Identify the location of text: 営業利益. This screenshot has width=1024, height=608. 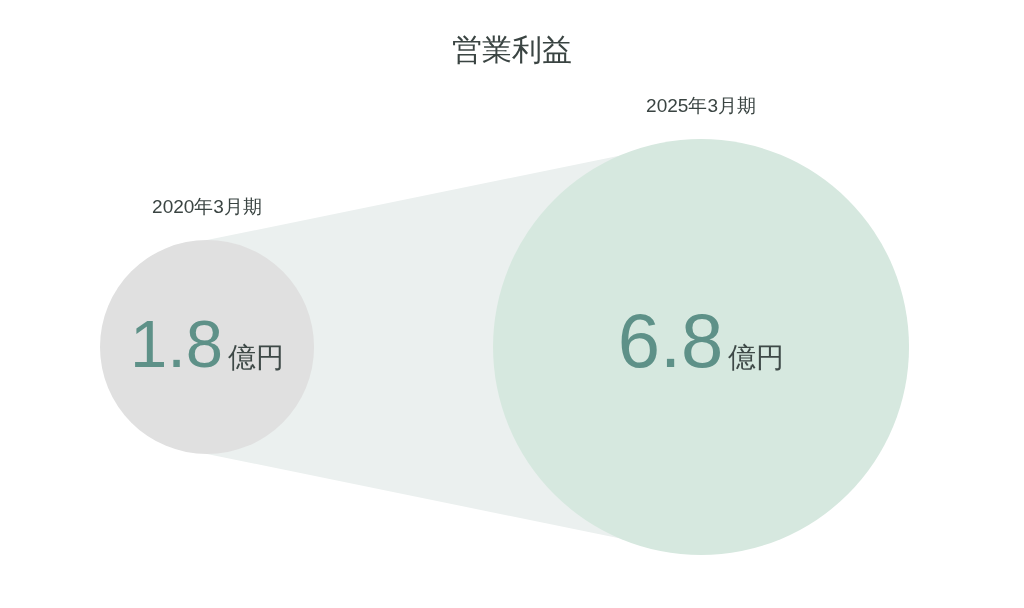
(512, 49).